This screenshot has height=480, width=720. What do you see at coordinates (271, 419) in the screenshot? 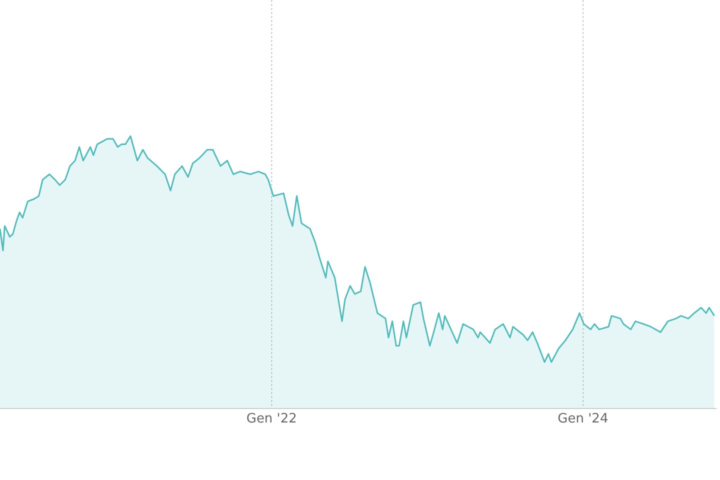
I see `x-tick-label: Gen '22` at bounding box center [271, 419].